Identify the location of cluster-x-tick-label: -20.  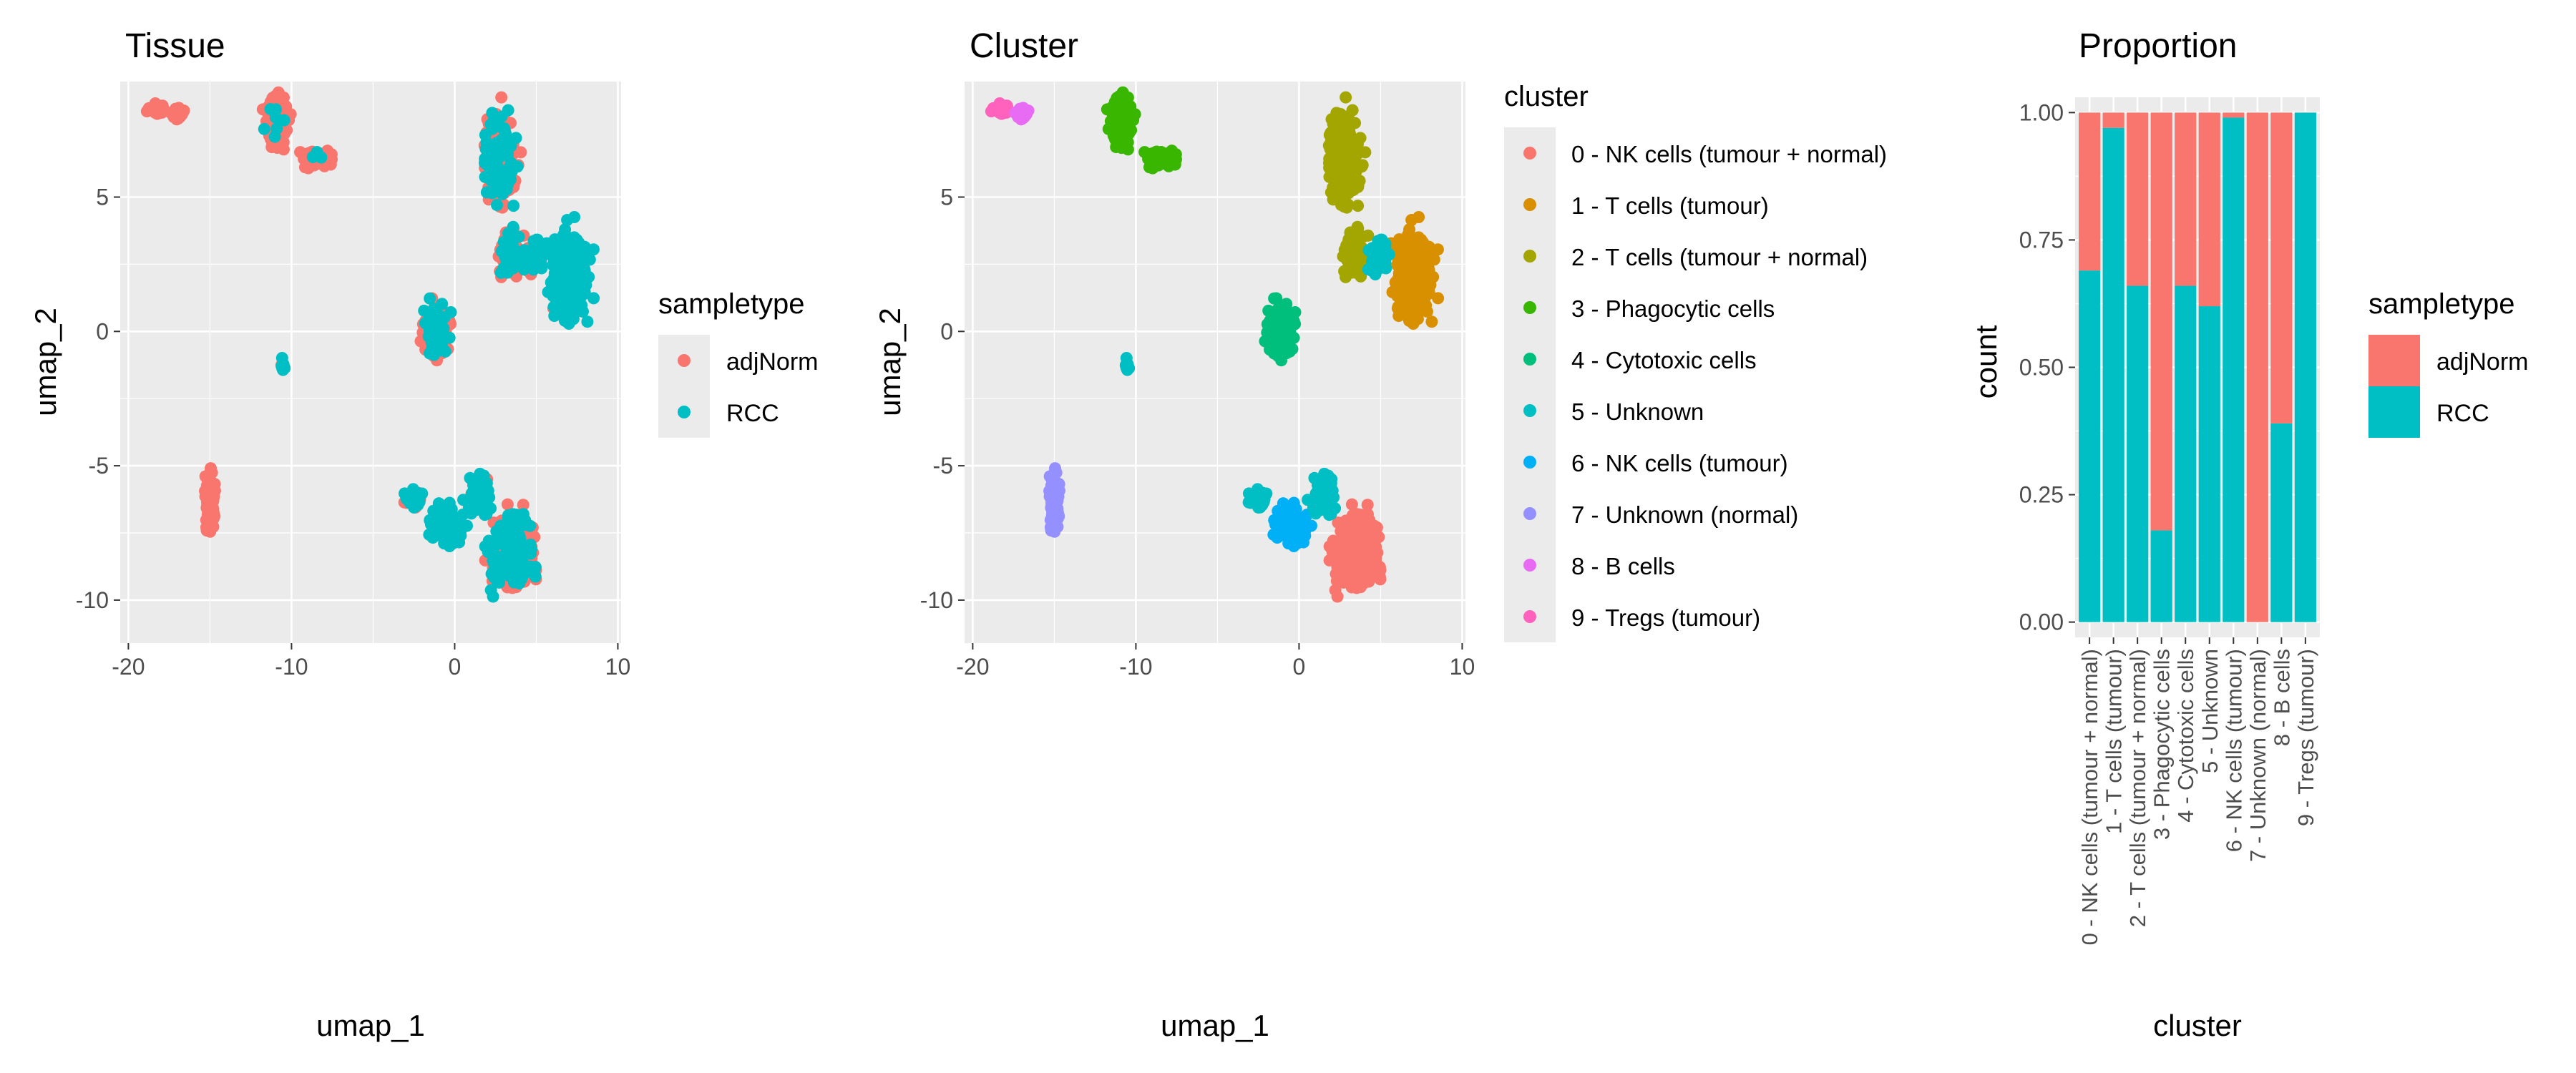
(972, 667).